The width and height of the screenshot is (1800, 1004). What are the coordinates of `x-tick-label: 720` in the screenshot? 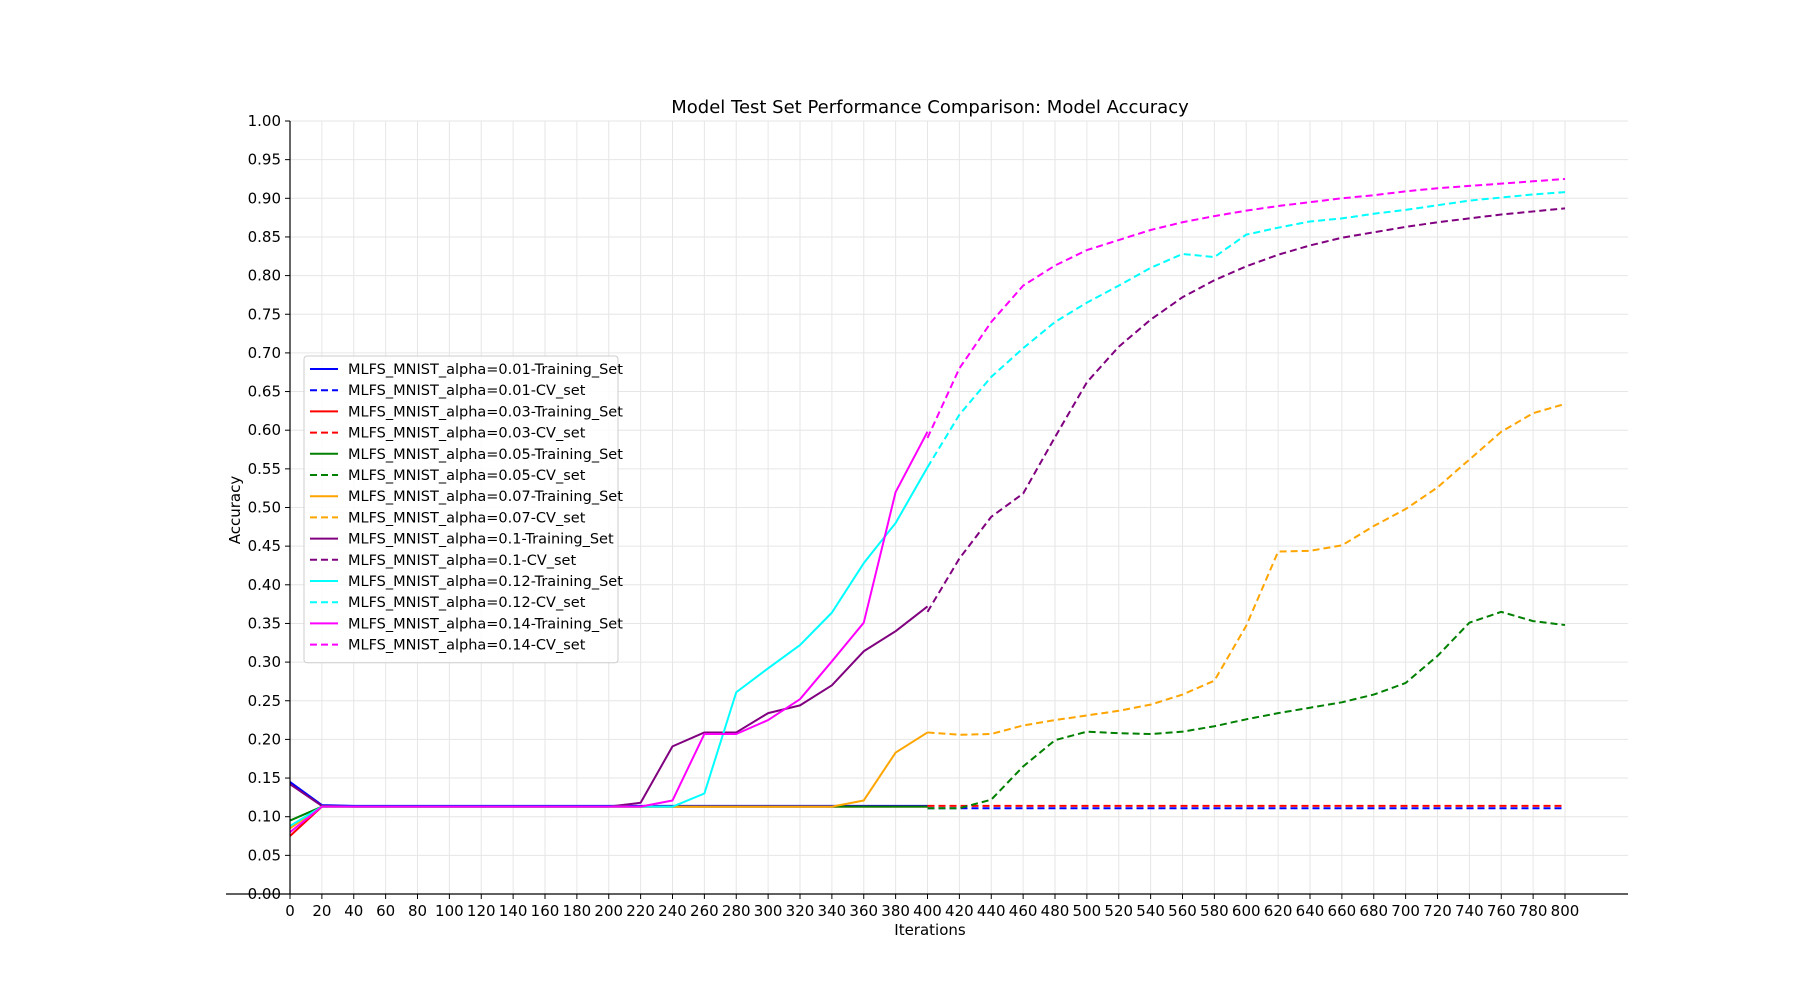 It's located at (1437, 911).